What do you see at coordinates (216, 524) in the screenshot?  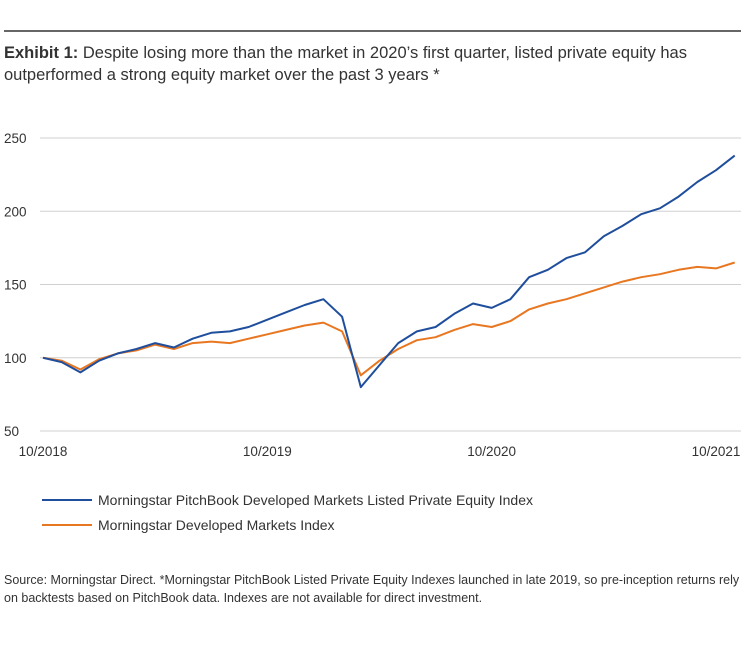 I see `legend-label-dm: Morningstar Developed Markets Index` at bounding box center [216, 524].